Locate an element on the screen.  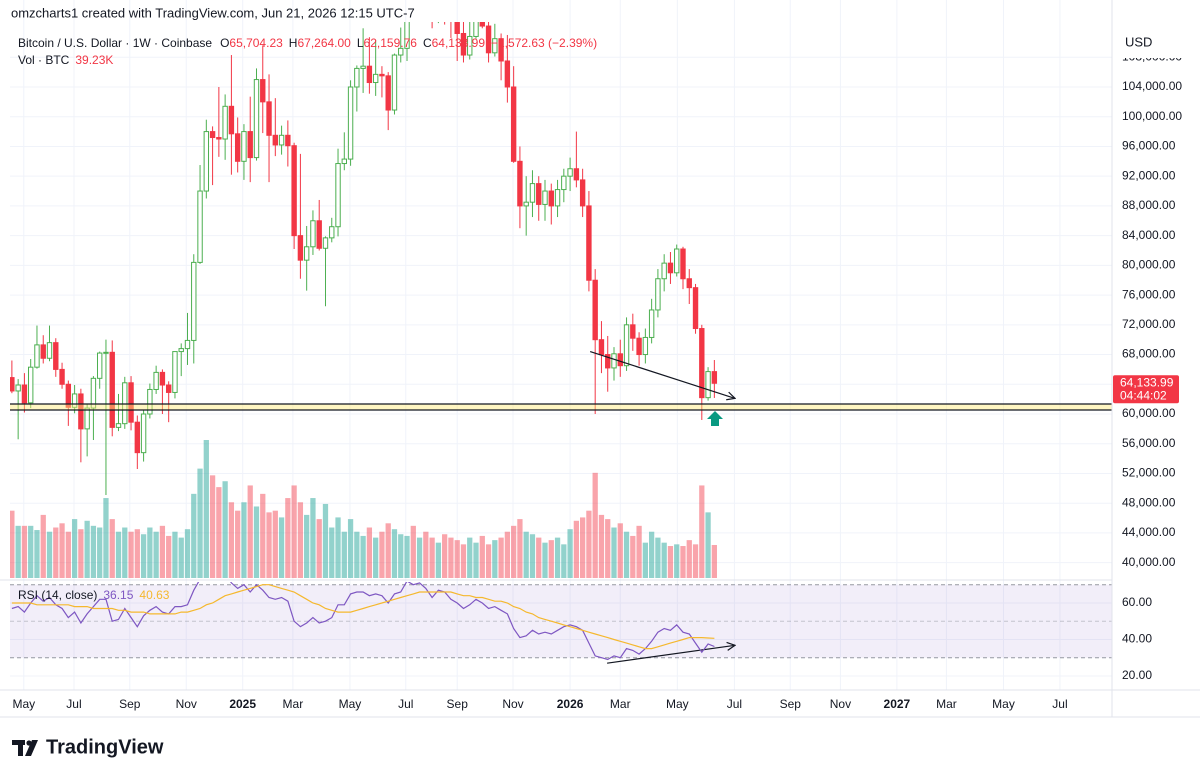
symbol: Bitcoin / U.S. Dollar · 1W · Coinbase is located at coordinates (115, 43).